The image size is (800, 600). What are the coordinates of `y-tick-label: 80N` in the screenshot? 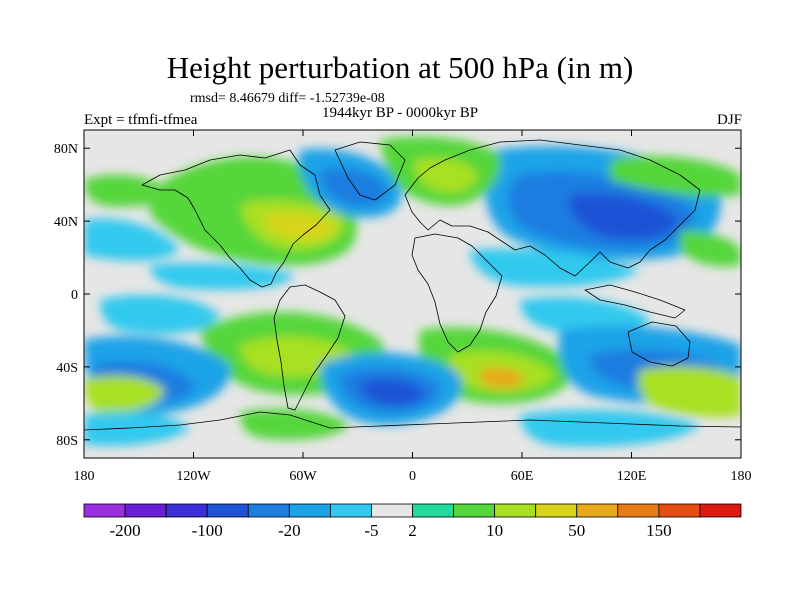 It's located at (66, 149).